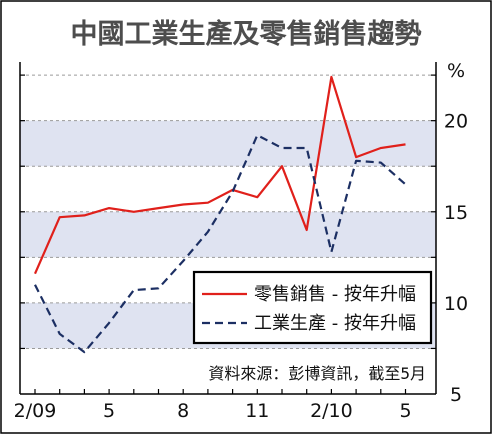 The width and height of the screenshot is (492, 434). Describe the element at coordinates (35, 411) in the screenshot. I see `x-tick-label: 2/09` at that location.